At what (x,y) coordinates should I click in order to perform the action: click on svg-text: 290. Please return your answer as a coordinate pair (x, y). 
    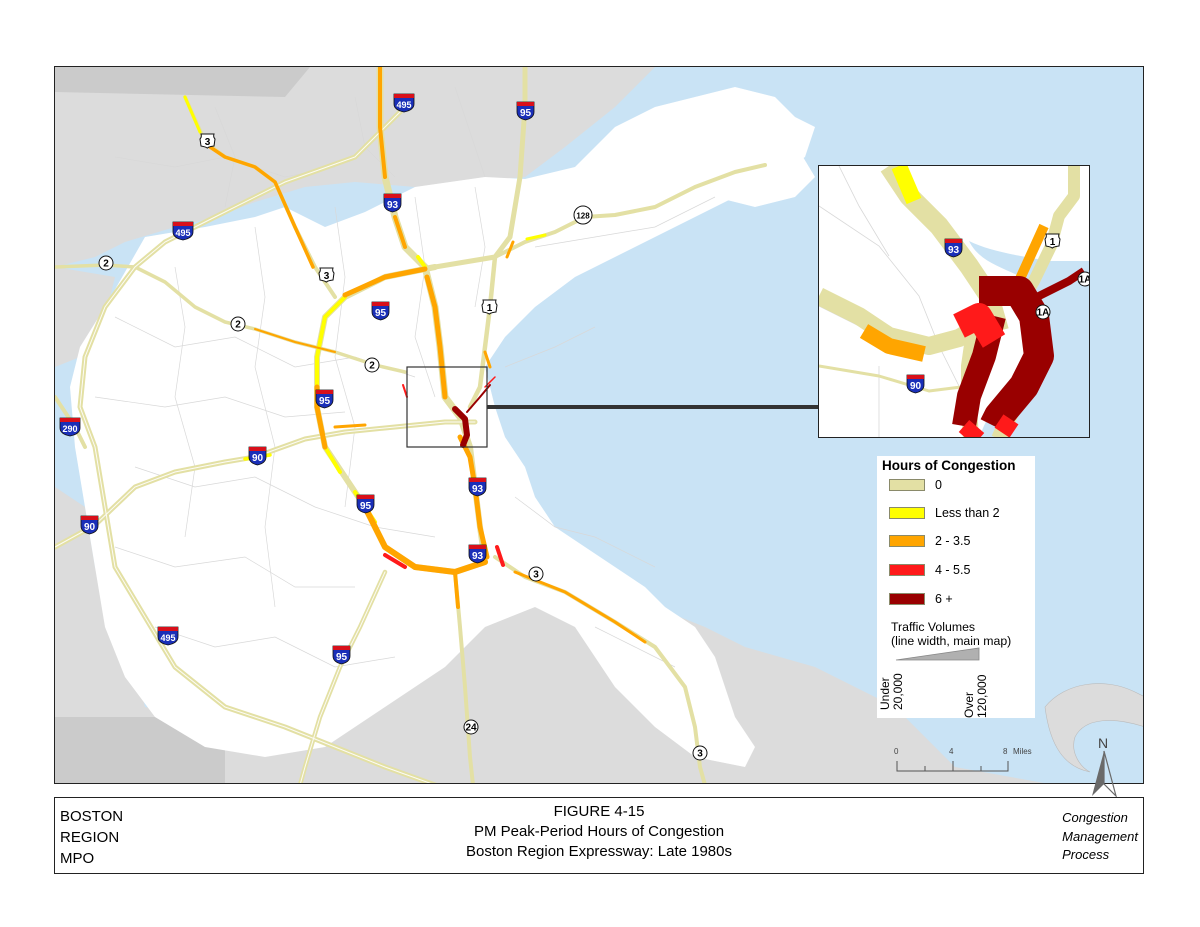
    Looking at the image, I should click on (69, 429).